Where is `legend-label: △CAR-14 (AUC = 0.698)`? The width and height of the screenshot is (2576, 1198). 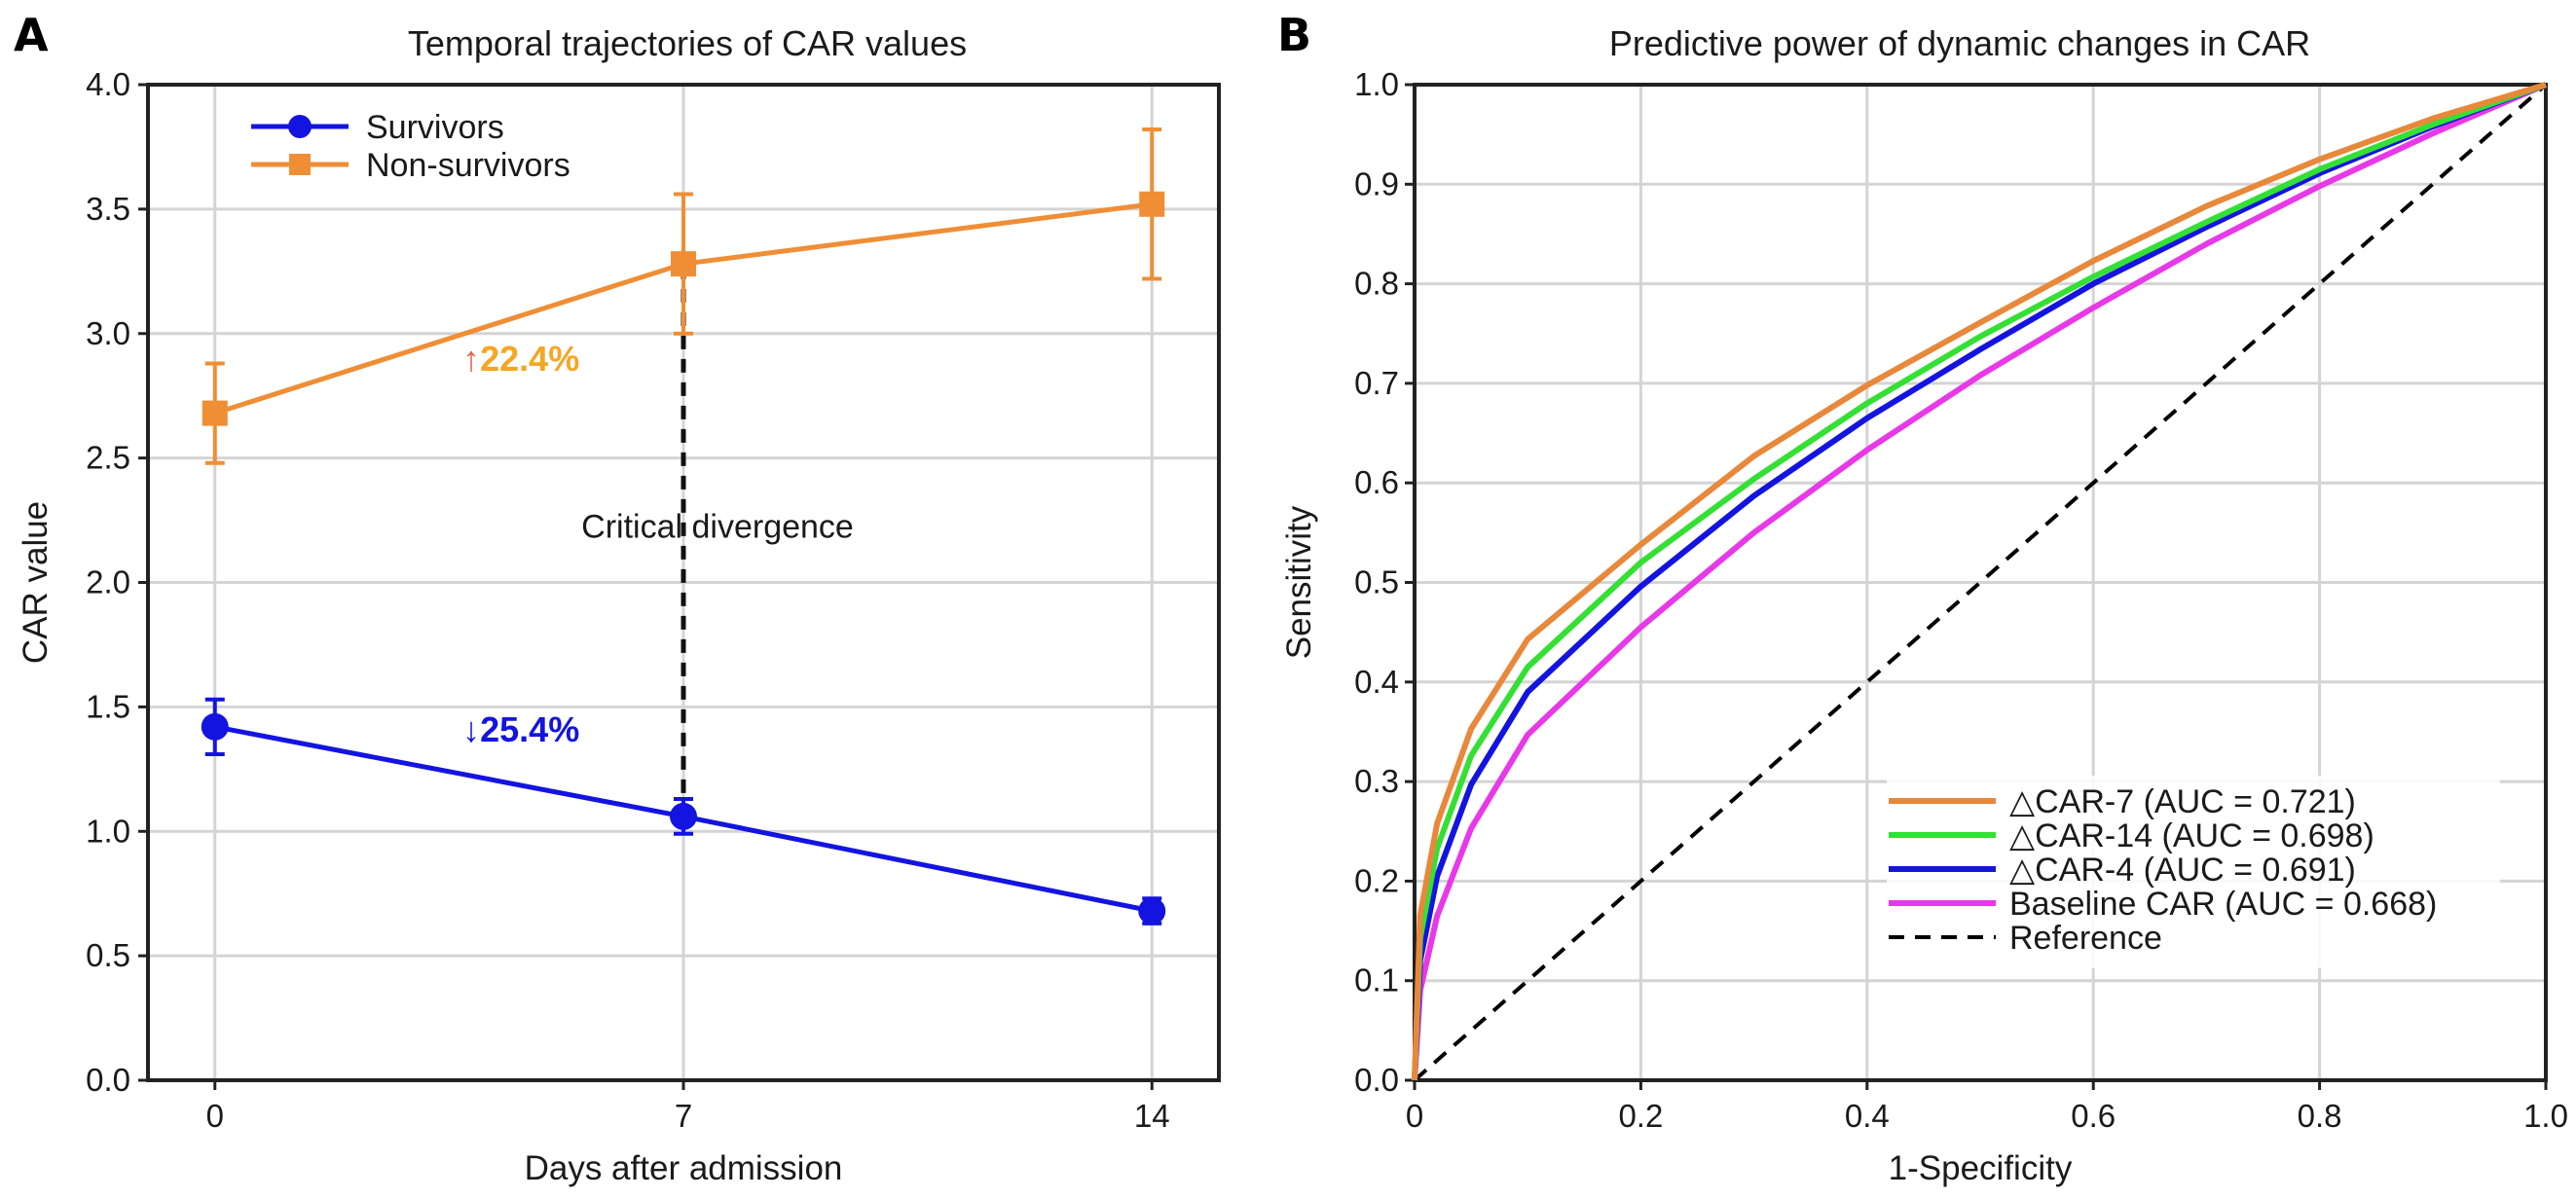 legend-label: △CAR-14 (AUC = 0.698) is located at coordinates (2191, 835).